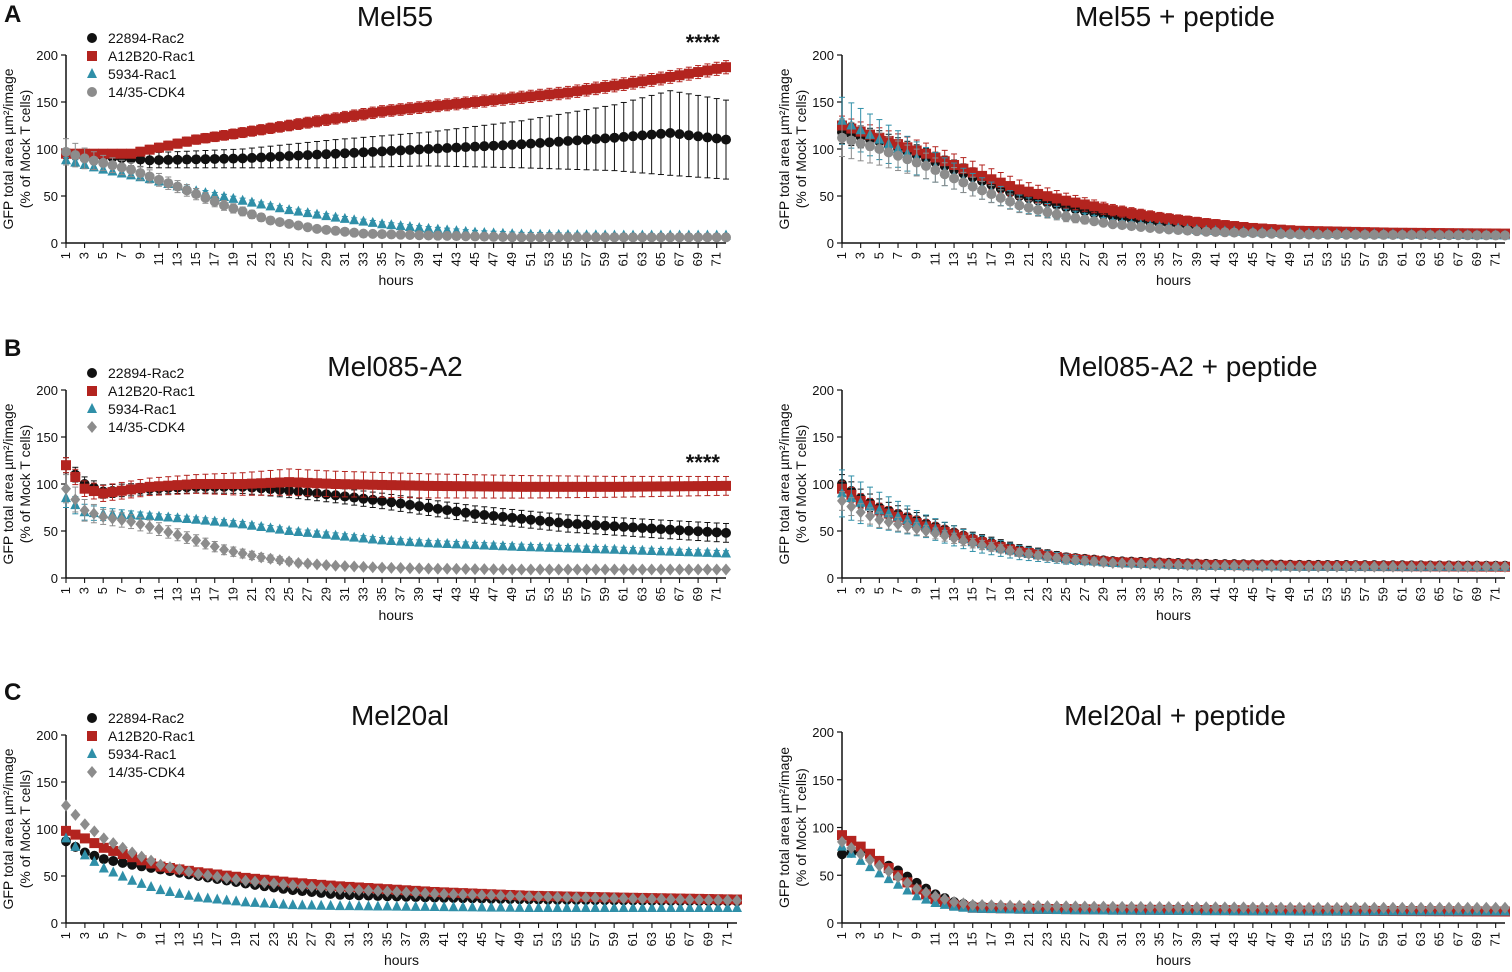 This screenshot has width=1512, height=972. Describe the element at coordinates (47, 102) in the screenshot. I see `y-tick-label: 150` at that location.